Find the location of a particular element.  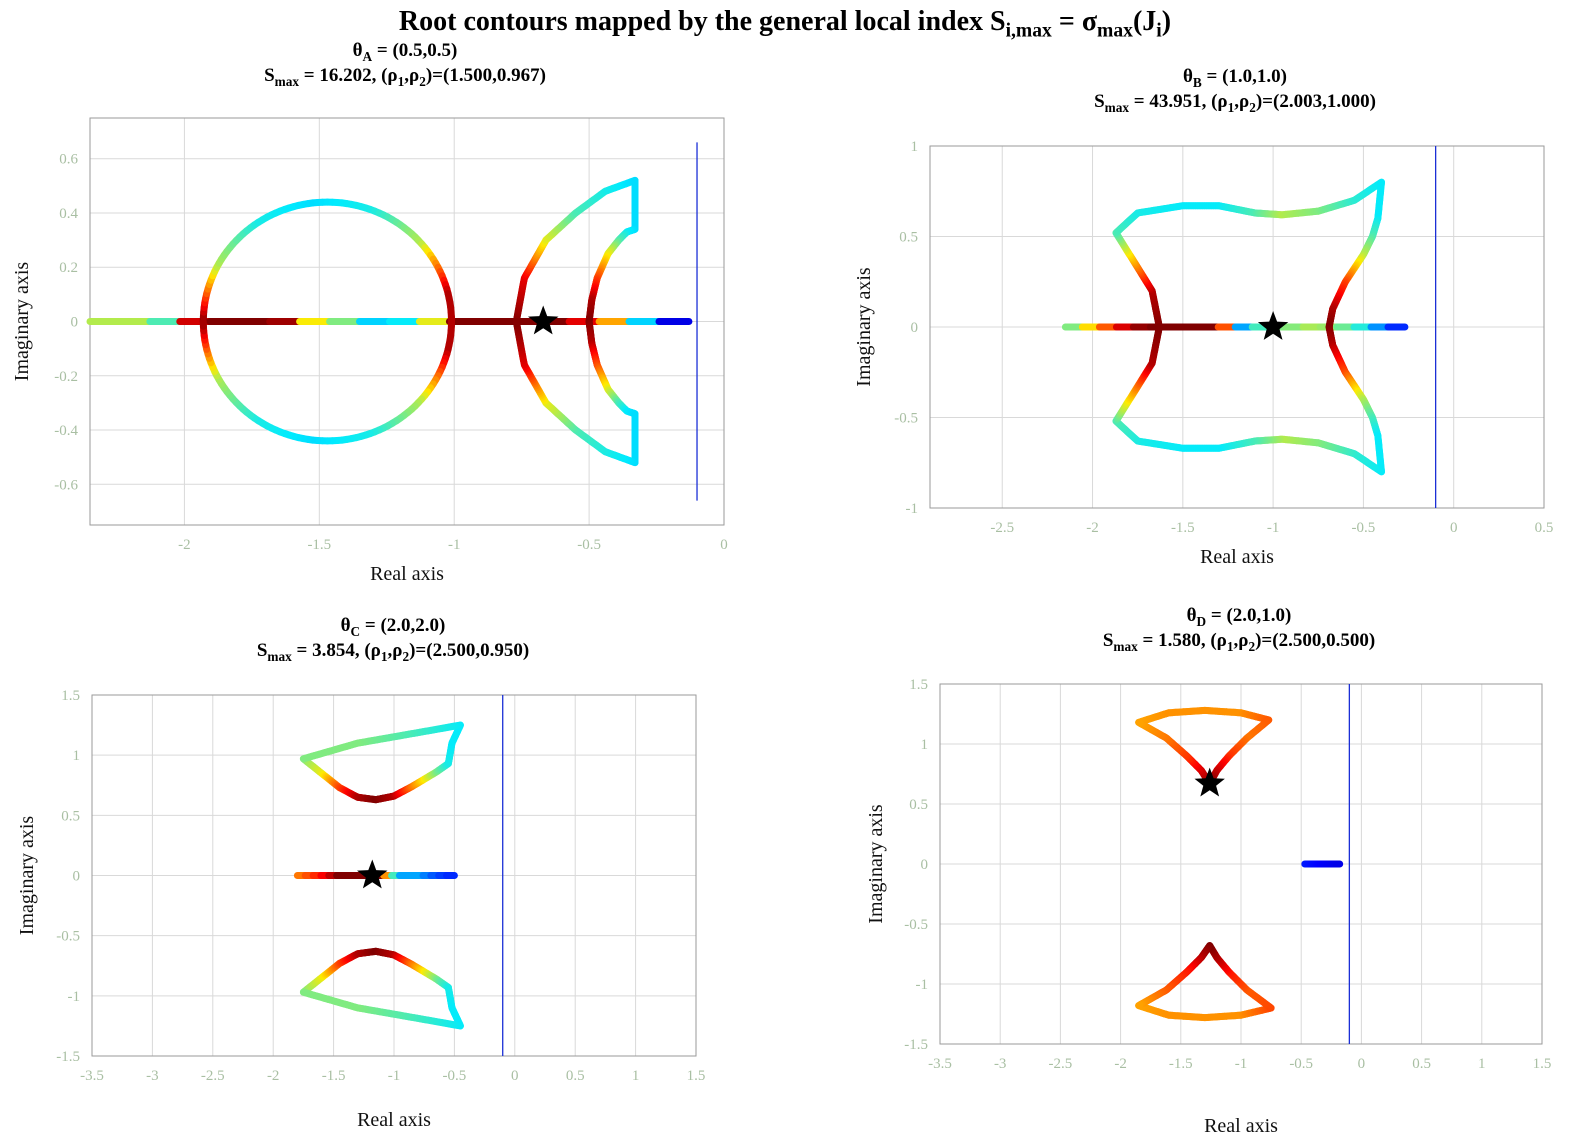

panel-d-xtick-label: 1.5 is located at coordinates (1542, 1064).